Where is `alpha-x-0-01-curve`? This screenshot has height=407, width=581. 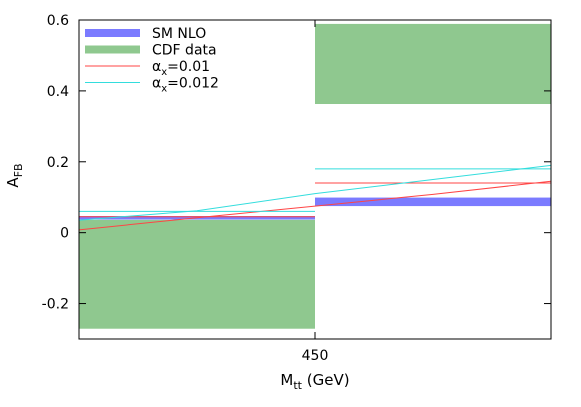 alpha-x-0-01-curve is located at coordinates (315, 205).